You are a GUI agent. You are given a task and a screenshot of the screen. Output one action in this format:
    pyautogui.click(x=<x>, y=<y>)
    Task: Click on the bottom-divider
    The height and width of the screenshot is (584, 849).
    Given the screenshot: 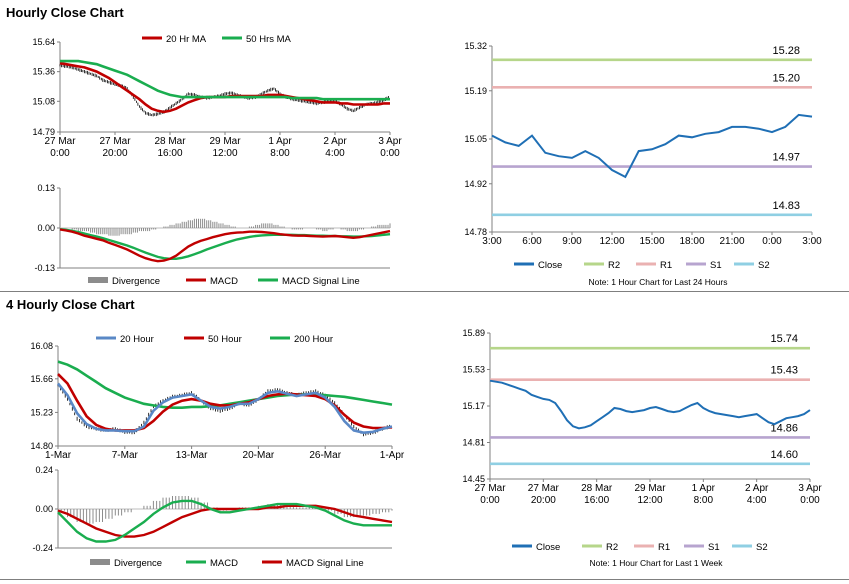 What is the action you would take?
    pyautogui.click(x=424, y=579)
    